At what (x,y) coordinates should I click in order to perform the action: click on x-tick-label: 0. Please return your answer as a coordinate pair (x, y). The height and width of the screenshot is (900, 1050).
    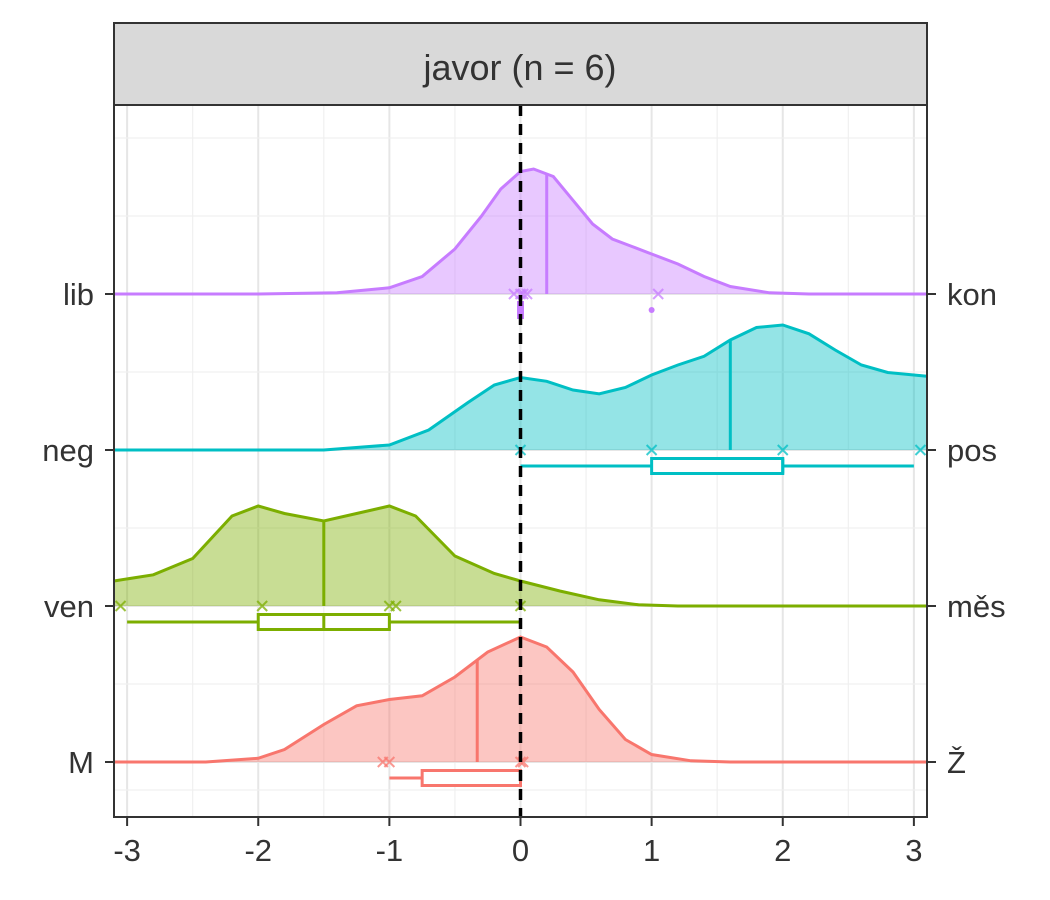
    Looking at the image, I should click on (520, 850).